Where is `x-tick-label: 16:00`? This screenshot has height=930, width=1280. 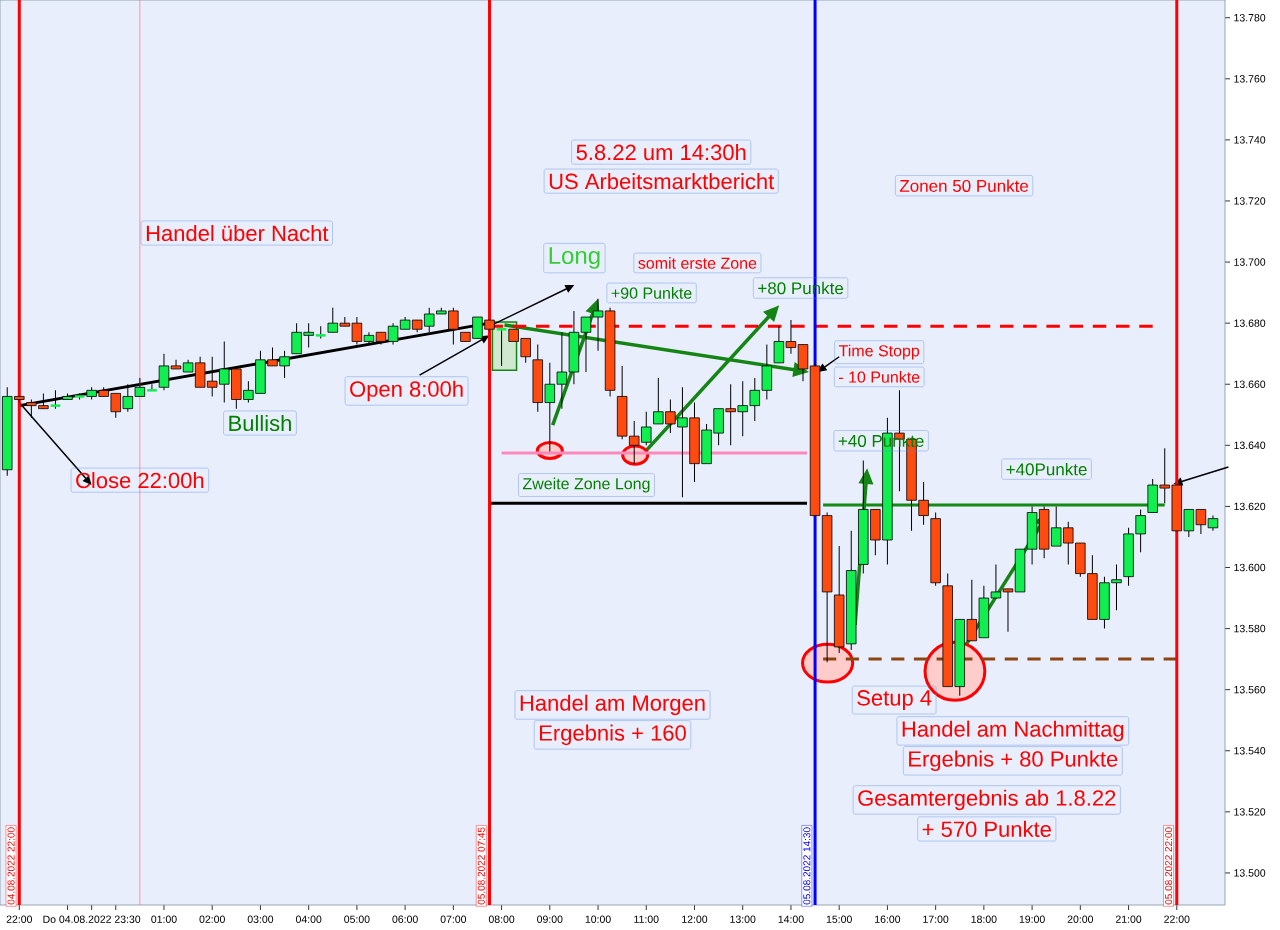
x-tick-label: 16:00 is located at coordinates (888, 919).